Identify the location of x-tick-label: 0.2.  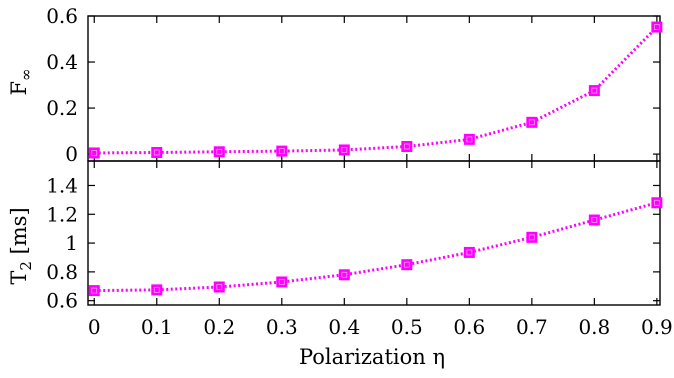
(219, 327).